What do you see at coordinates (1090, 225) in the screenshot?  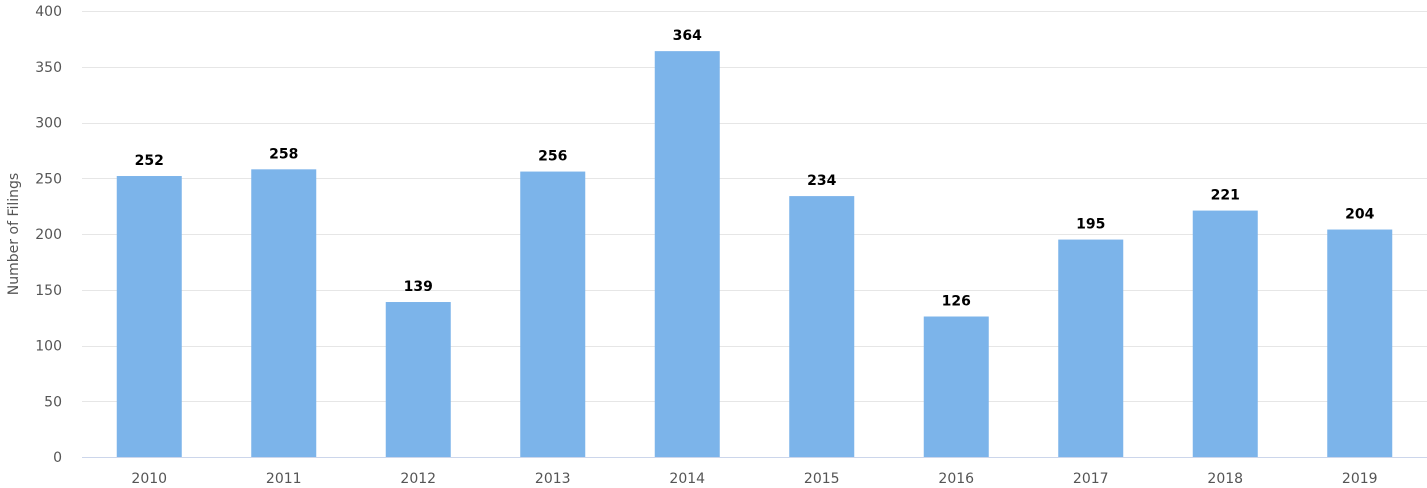 I see `data-label: 195` at bounding box center [1090, 225].